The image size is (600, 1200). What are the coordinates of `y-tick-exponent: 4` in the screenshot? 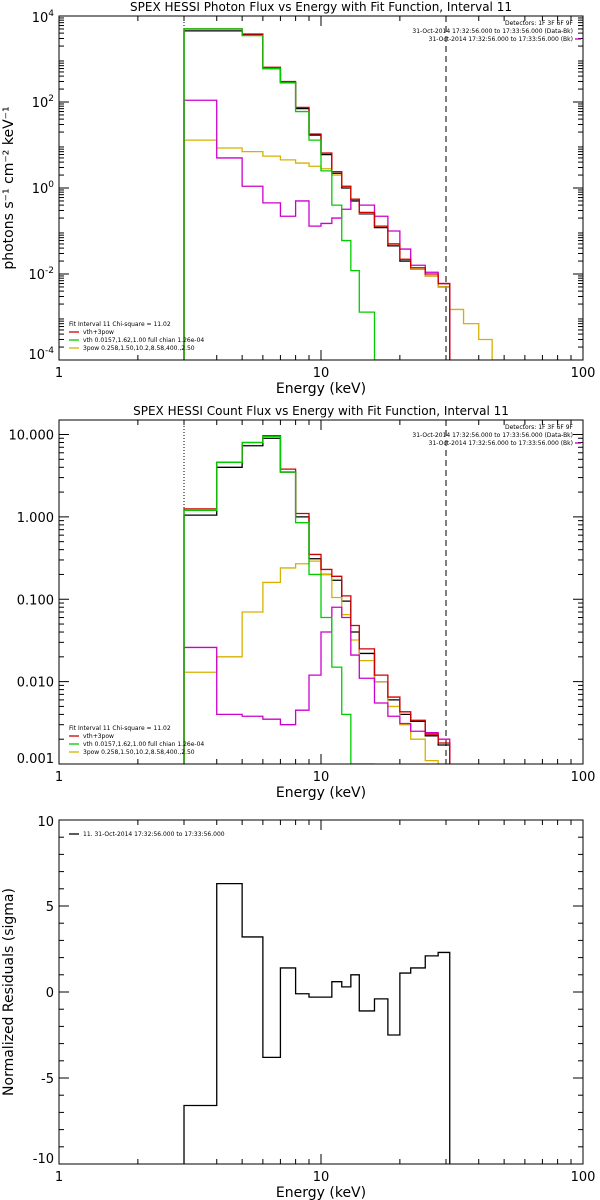 It's located at (51, 14).